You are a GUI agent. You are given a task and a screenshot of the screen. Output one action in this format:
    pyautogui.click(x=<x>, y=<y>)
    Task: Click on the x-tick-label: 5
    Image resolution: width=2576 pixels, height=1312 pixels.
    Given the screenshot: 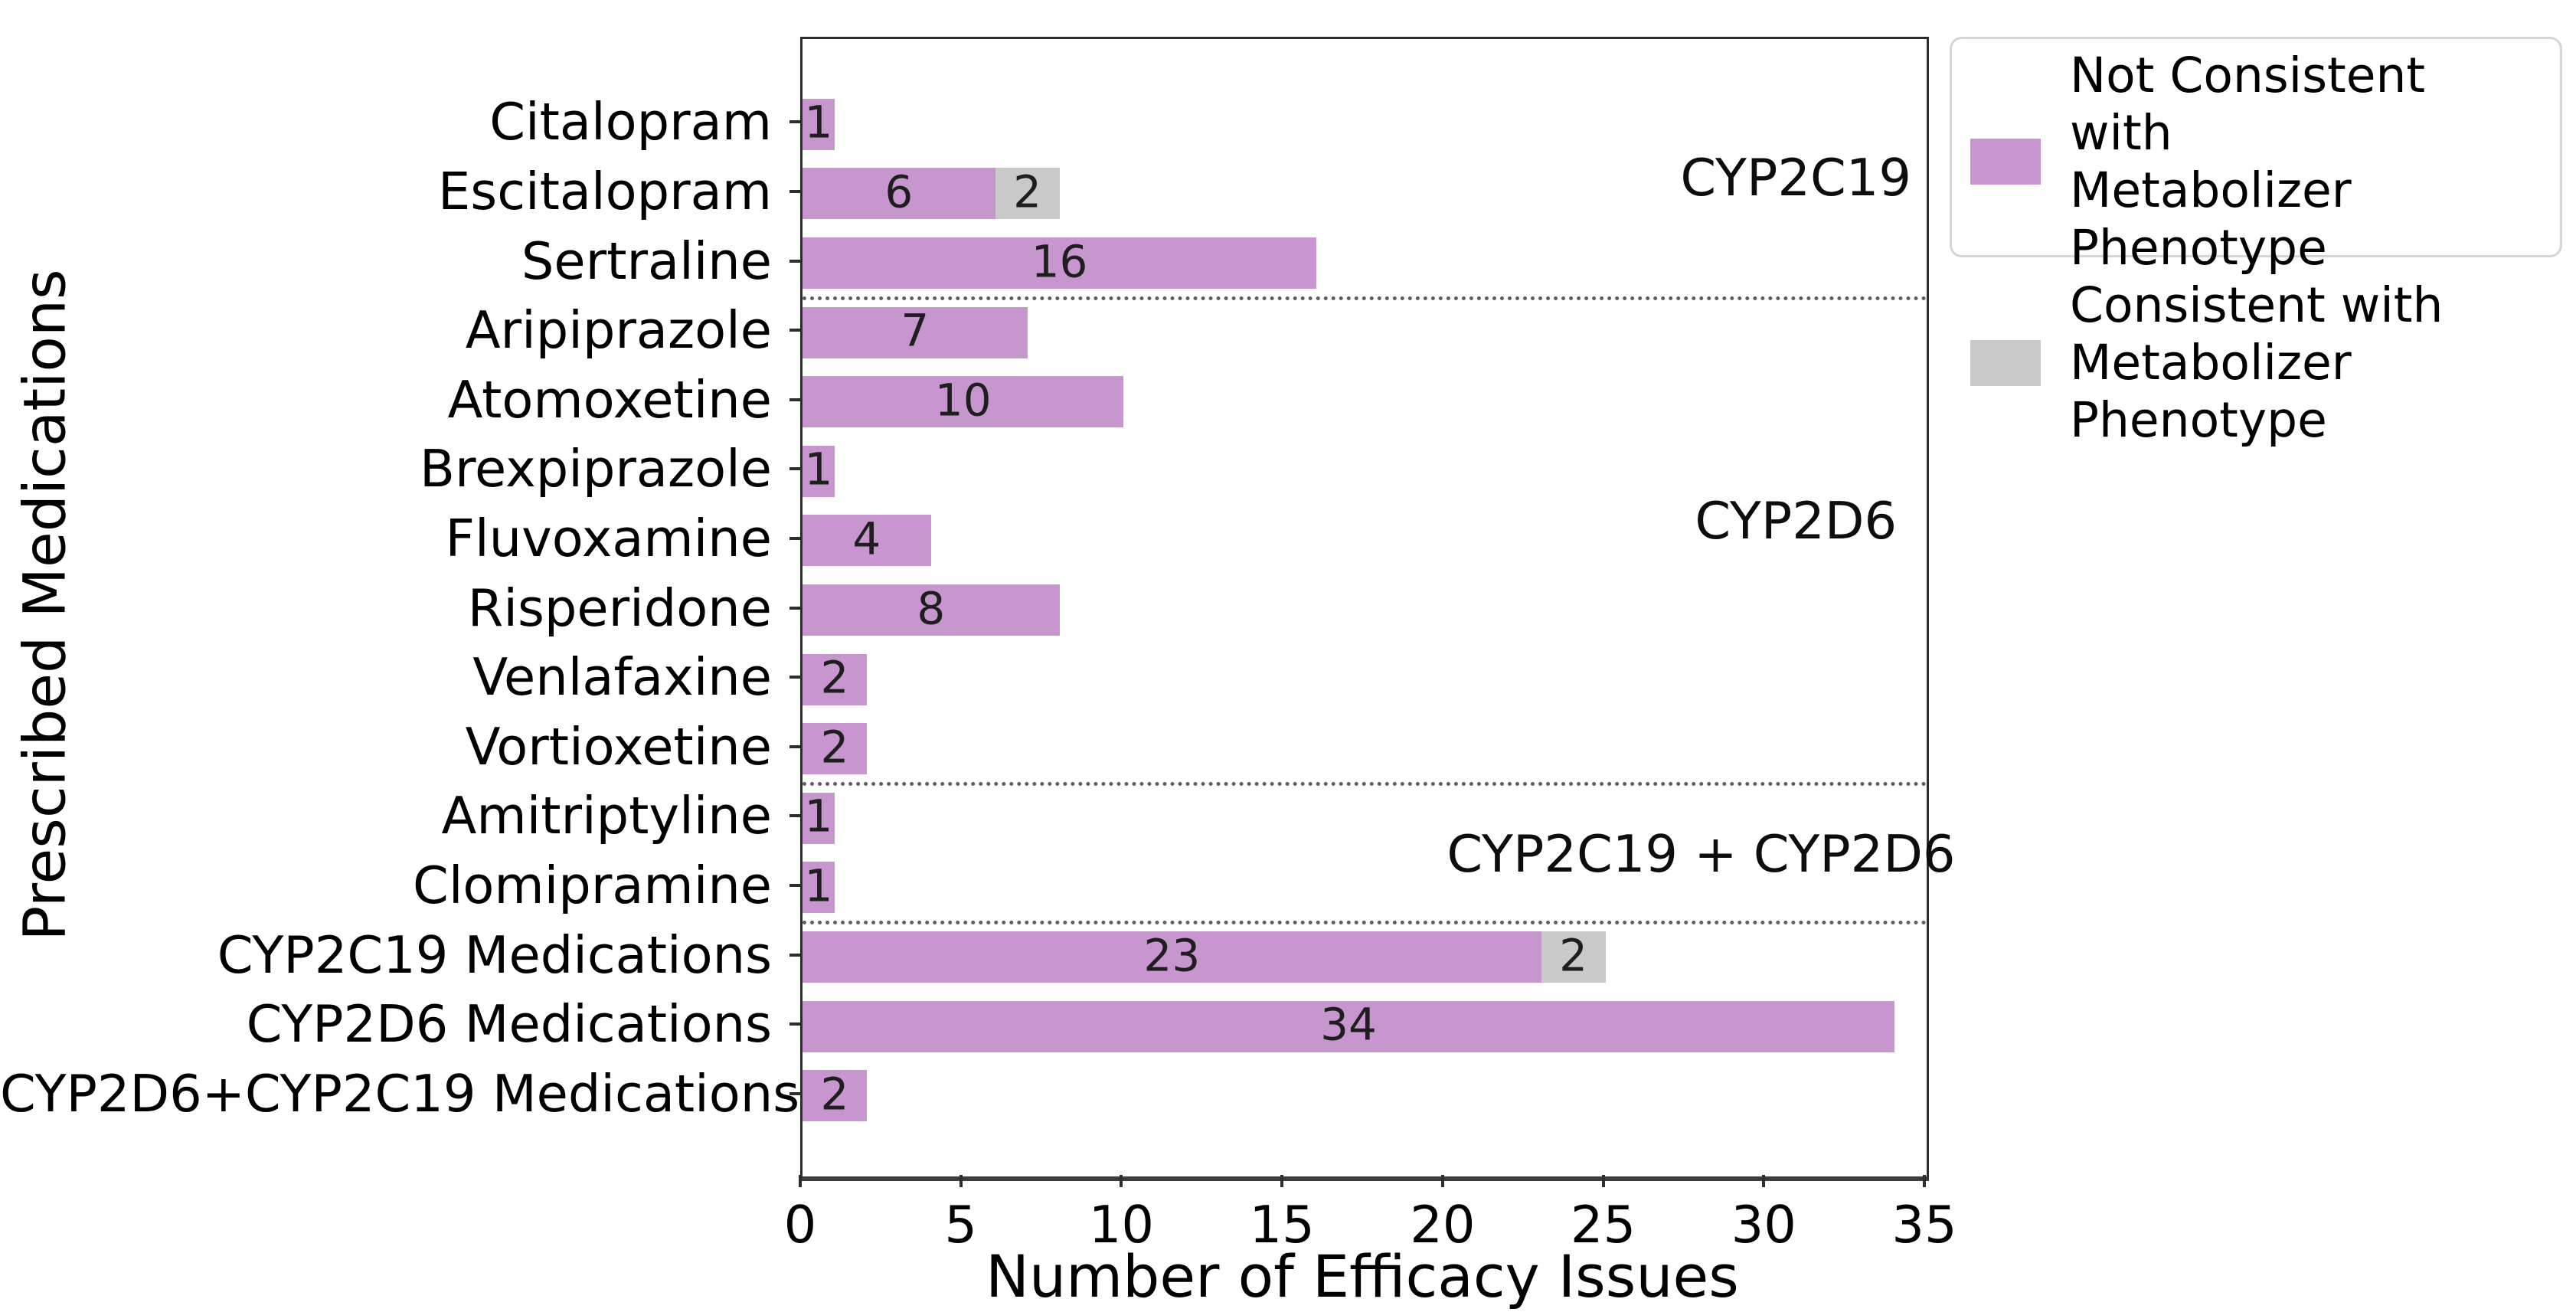 What is the action you would take?
    pyautogui.click(x=961, y=1225)
    